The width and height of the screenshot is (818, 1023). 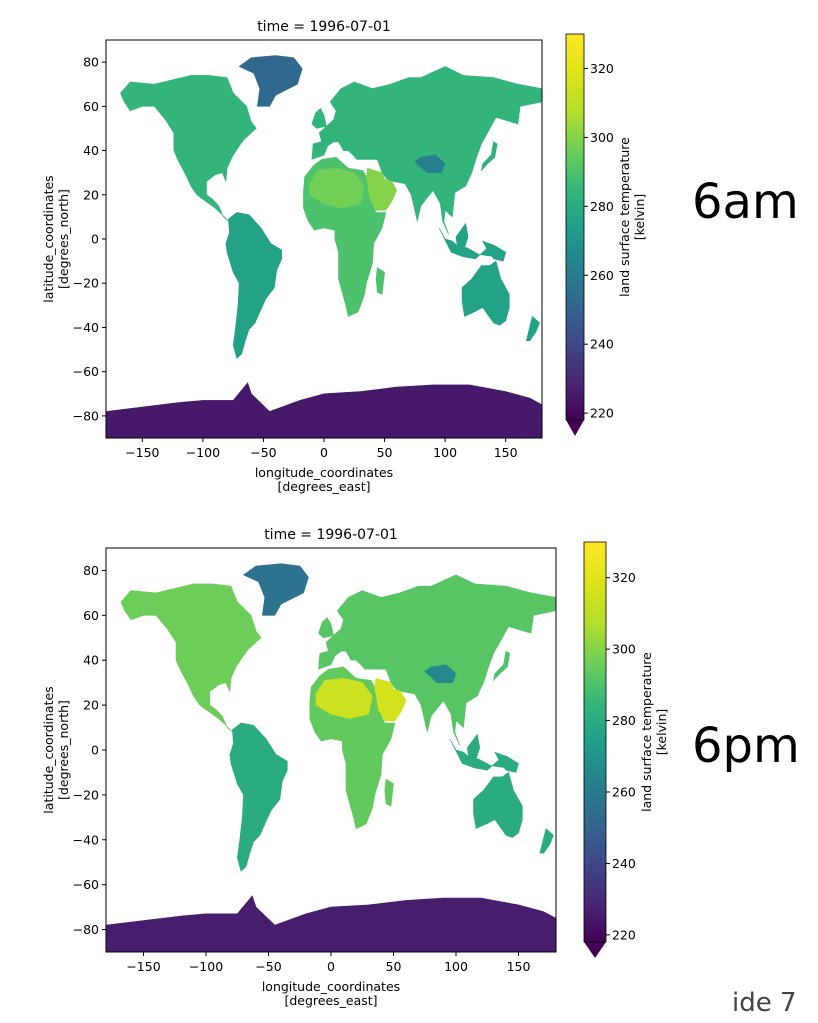 What do you see at coordinates (91, 194) in the screenshot?
I see `y-tick-label: 20` at bounding box center [91, 194].